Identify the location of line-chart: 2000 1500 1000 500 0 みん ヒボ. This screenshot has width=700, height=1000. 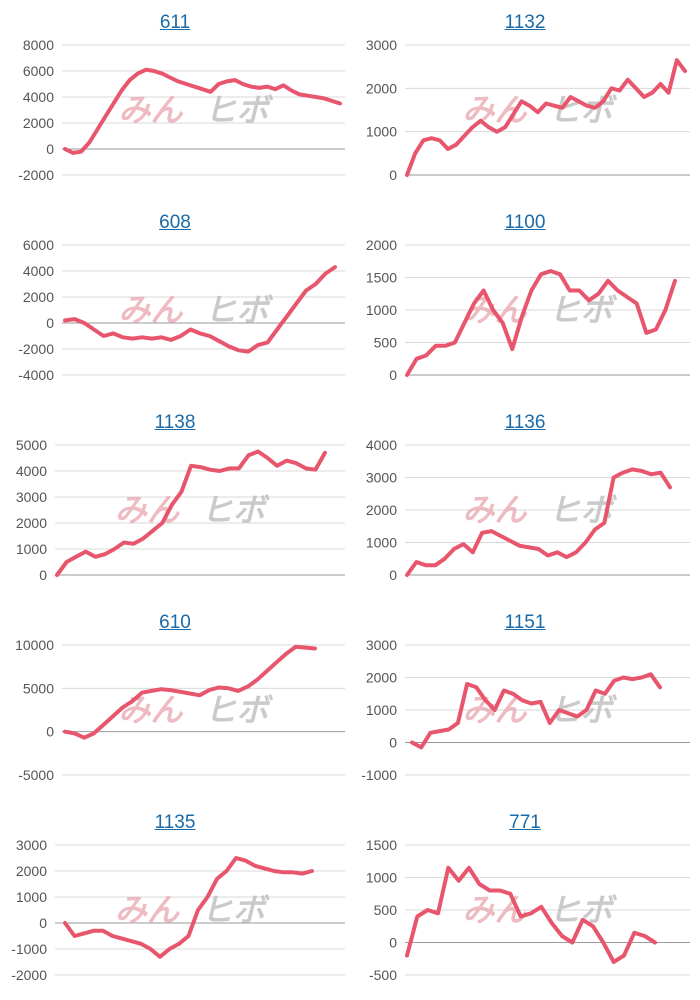
(528, 310).